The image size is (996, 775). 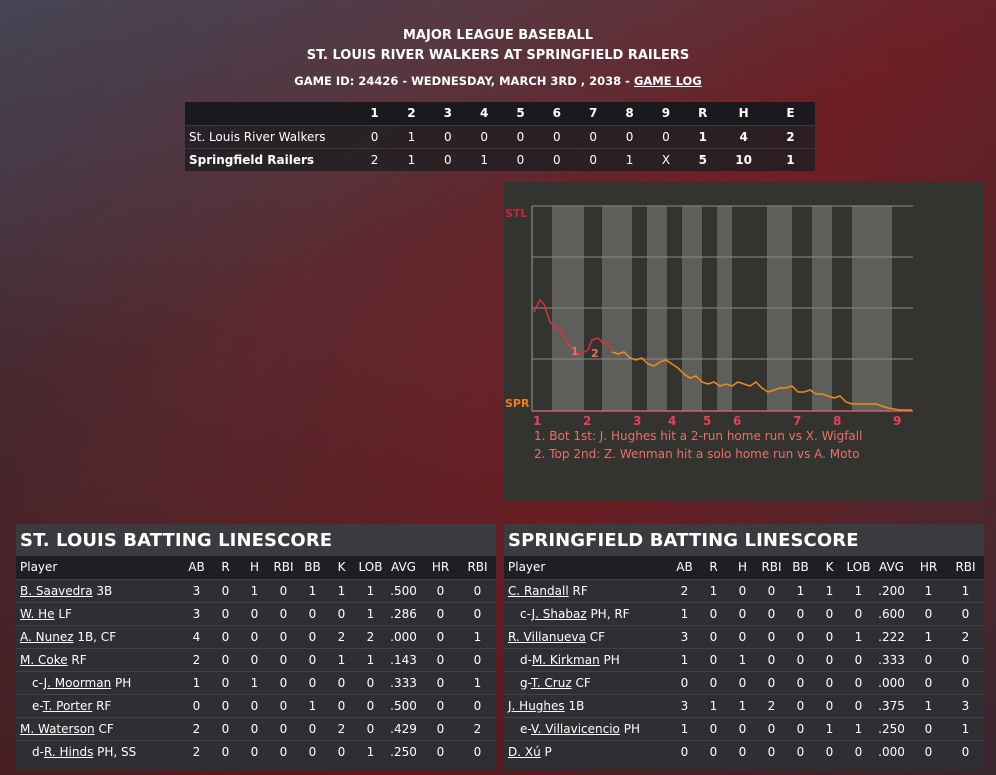 I want to click on player-name-link: R. Villanueva, so click(x=547, y=636).